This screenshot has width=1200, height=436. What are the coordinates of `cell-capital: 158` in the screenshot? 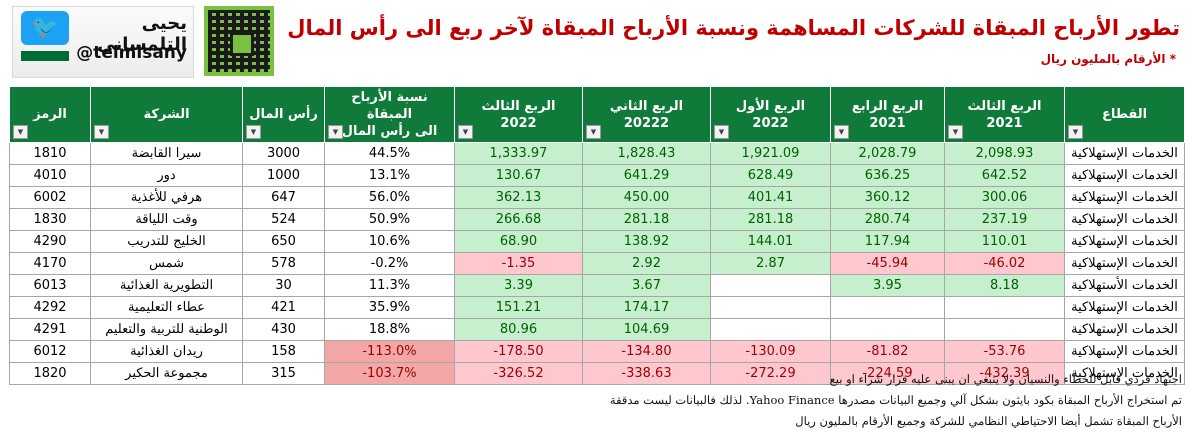 It's located at (283, 351).